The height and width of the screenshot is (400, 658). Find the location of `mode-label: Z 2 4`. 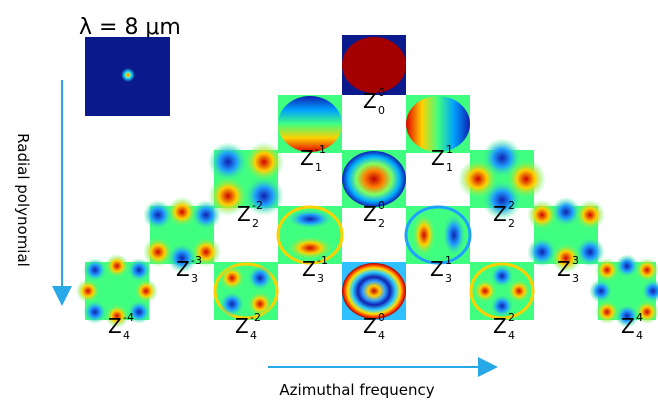

mode-label: Z 2 4 is located at coordinates (504, 326).